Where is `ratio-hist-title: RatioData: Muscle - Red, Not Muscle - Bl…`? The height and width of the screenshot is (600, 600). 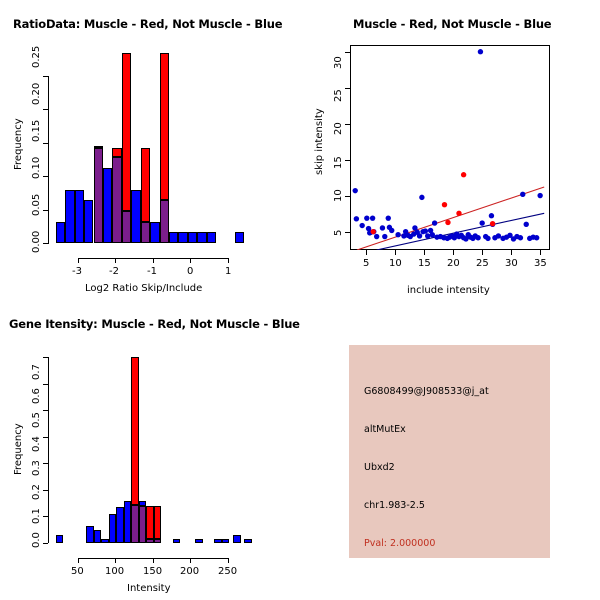
ratio-hist-title: RatioData: Muscle - Red, Not Muscle - Bl… is located at coordinates (148, 24).